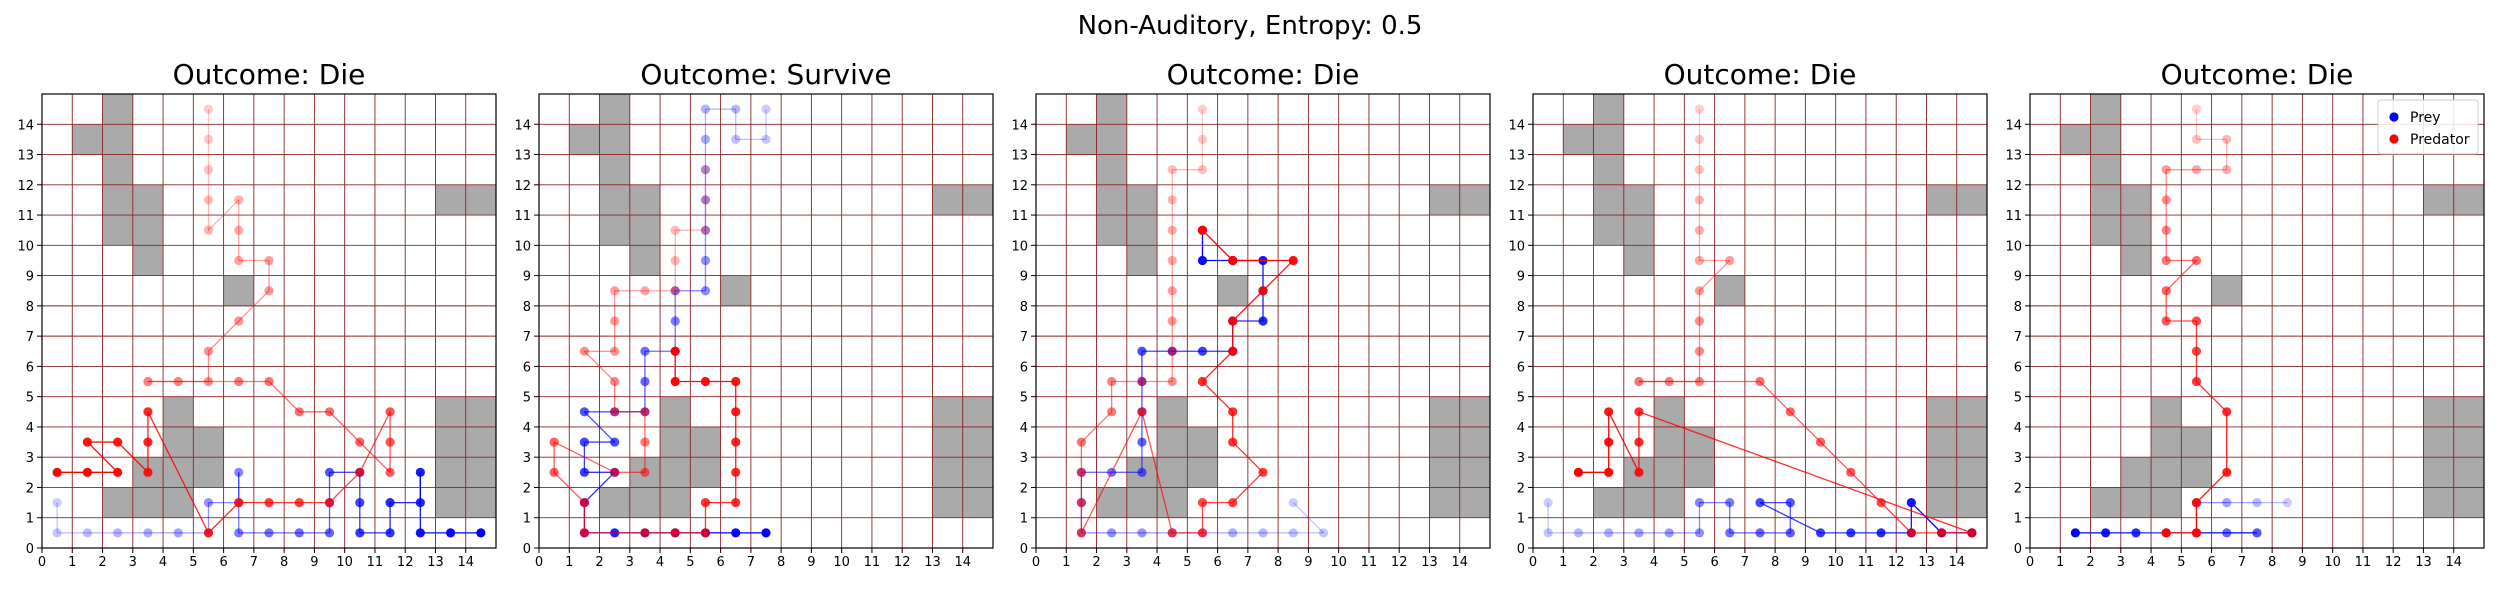 This screenshot has height=600, width=2500. What do you see at coordinates (163, 562) in the screenshot?
I see `x-tick-label: 4` at bounding box center [163, 562].